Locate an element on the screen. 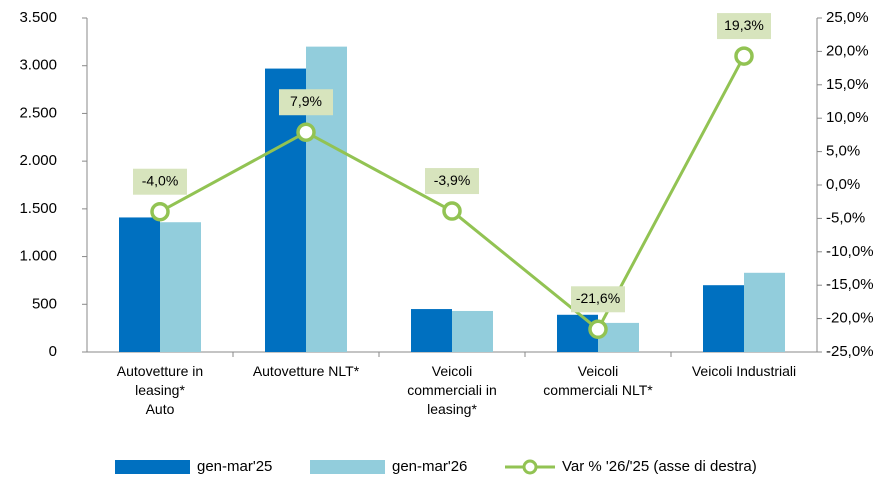 The width and height of the screenshot is (889, 481). data-label: -4,0% is located at coordinates (160, 180).